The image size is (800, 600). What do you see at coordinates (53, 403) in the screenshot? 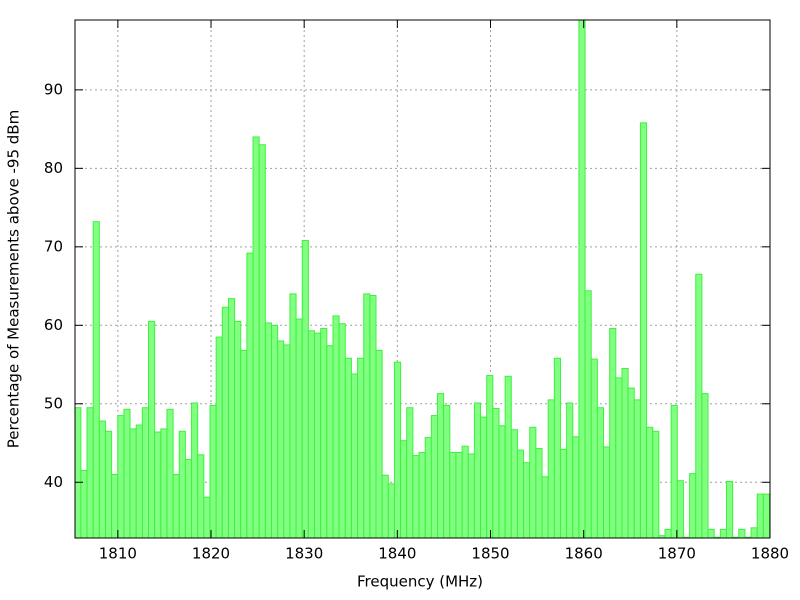
I see `y-tick-label: 50` at bounding box center [53, 403].